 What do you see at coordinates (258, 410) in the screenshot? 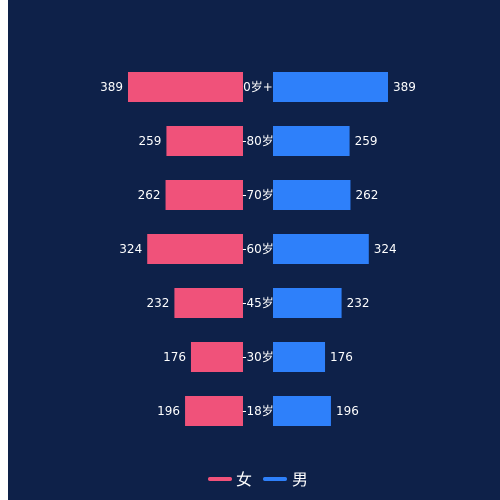
I see `category-label-6: -18岁` at bounding box center [258, 410].